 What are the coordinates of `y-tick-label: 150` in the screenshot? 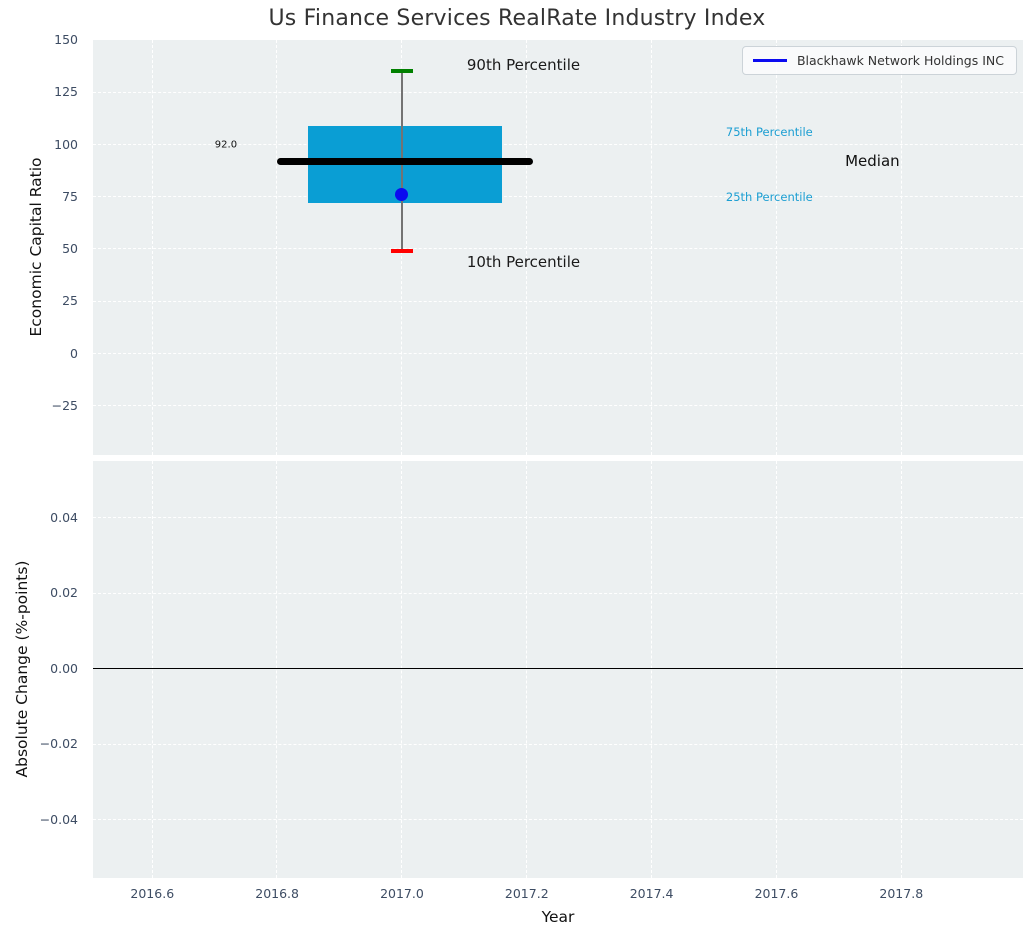 It's located at (66, 39).